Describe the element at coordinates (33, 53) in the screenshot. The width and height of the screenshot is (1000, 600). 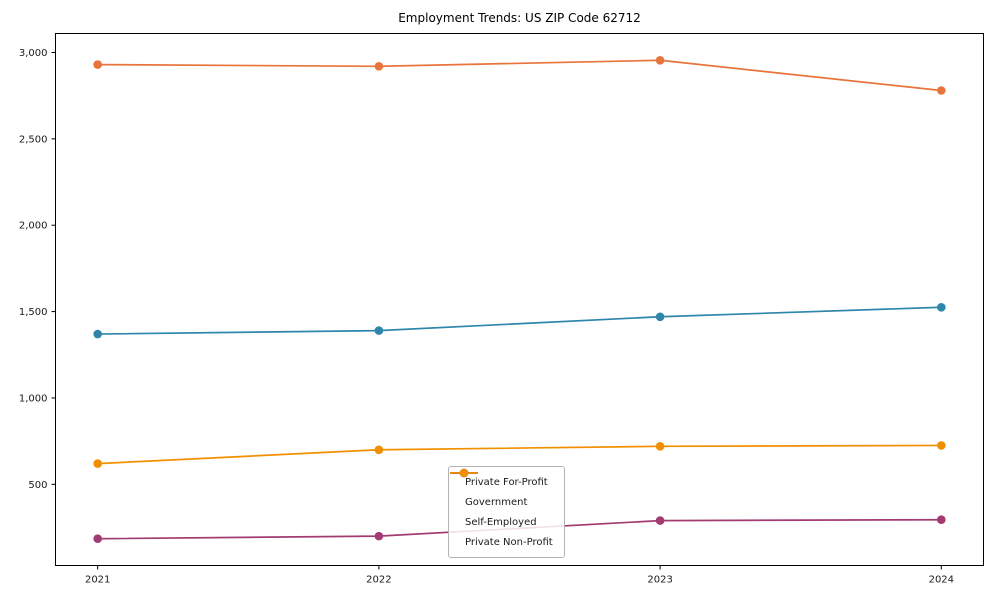
I see `y-tick-label: 3,000` at that location.